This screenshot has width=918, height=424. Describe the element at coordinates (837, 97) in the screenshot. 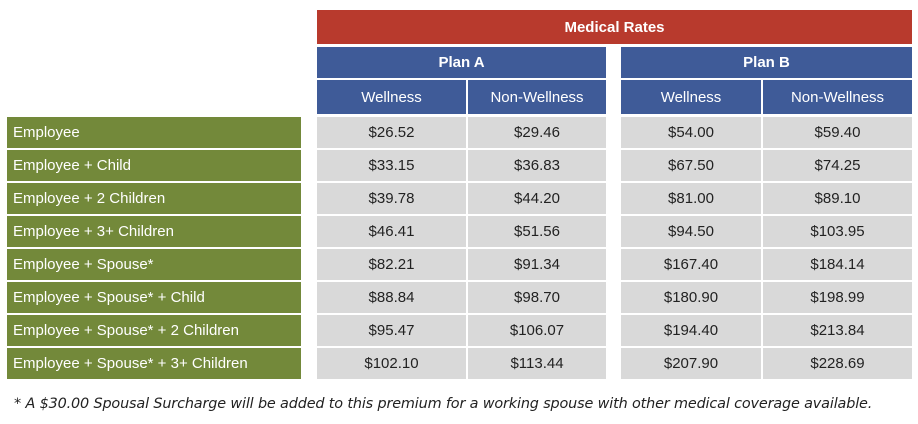

I see `plan-b-non-wellness-header: Non-Wellness` at that location.